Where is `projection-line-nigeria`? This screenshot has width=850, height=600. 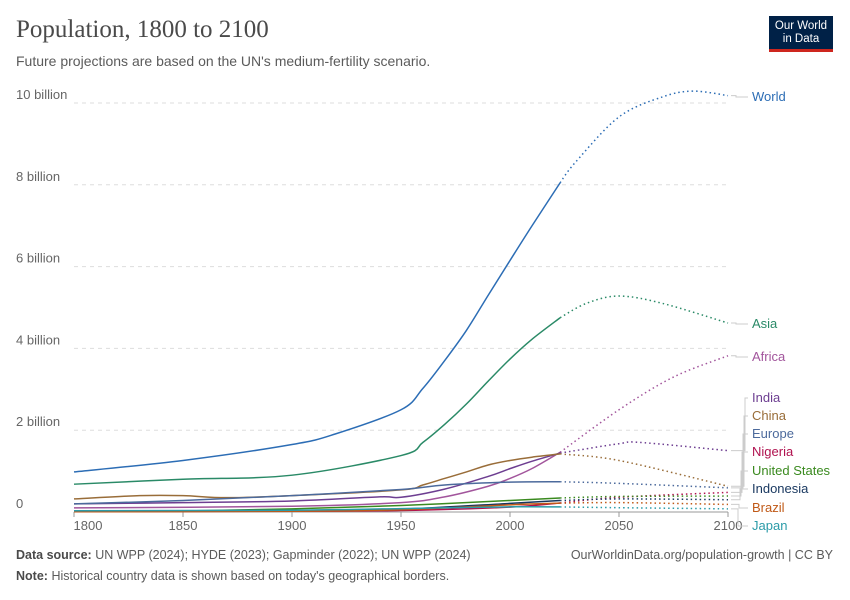
projection-line-nigeria is located at coordinates (644, 497).